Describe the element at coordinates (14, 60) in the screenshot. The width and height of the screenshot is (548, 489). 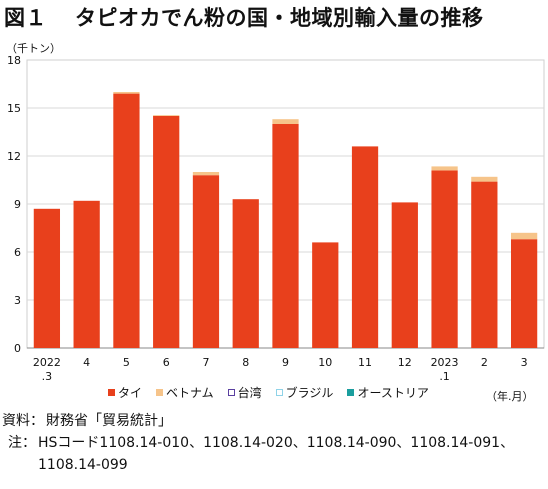
I see `y-tick-label: 18` at that location.